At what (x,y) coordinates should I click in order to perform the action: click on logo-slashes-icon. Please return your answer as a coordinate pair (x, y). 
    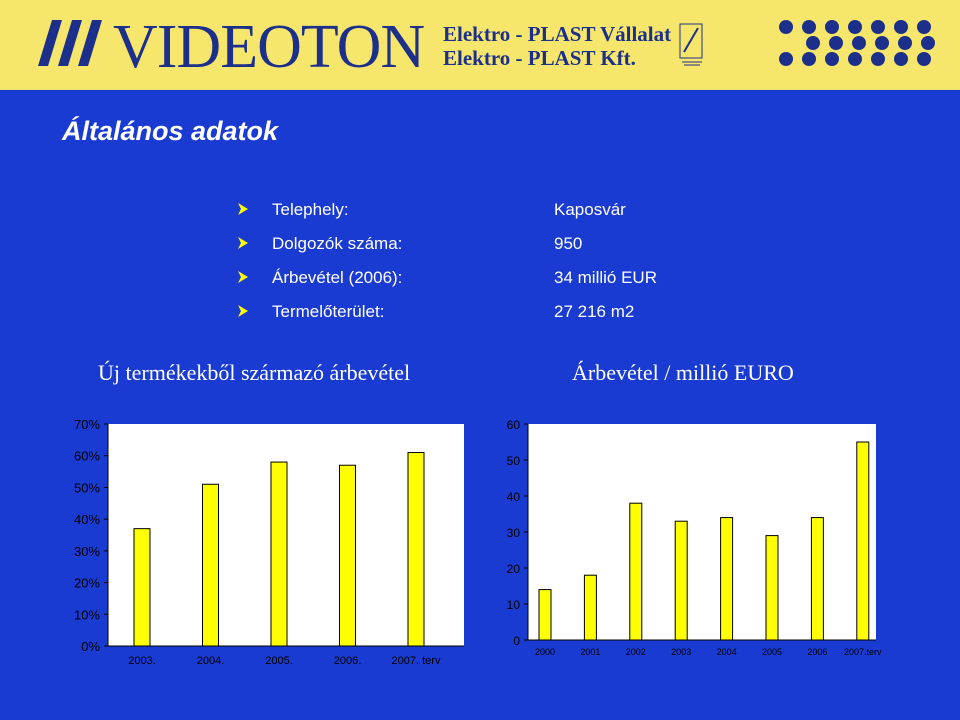
    Looking at the image, I should click on (70, 43).